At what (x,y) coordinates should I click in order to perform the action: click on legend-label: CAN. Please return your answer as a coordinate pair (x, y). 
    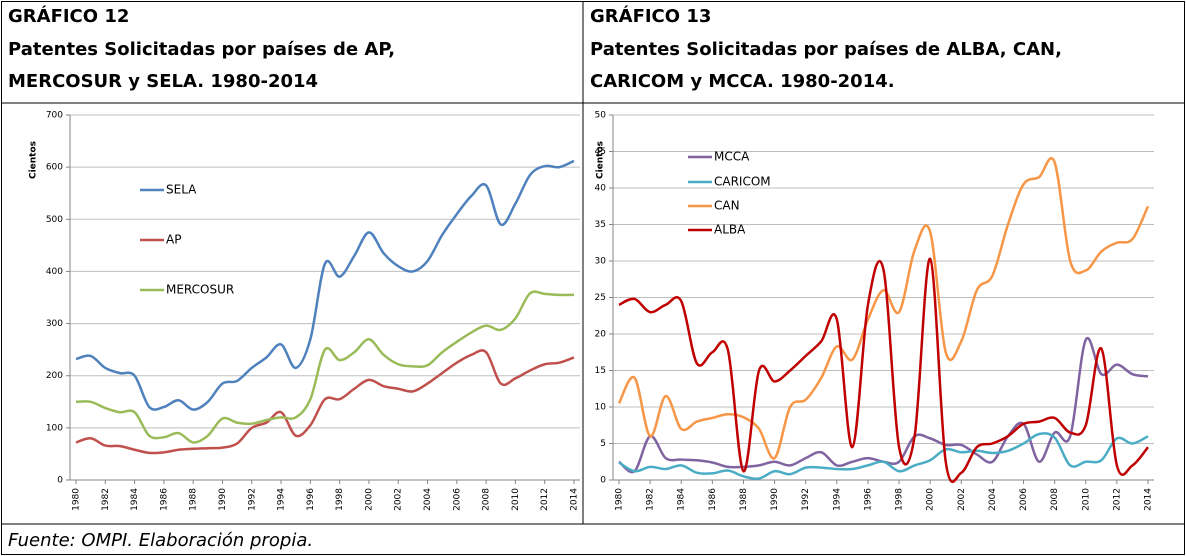
    Looking at the image, I should click on (727, 206).